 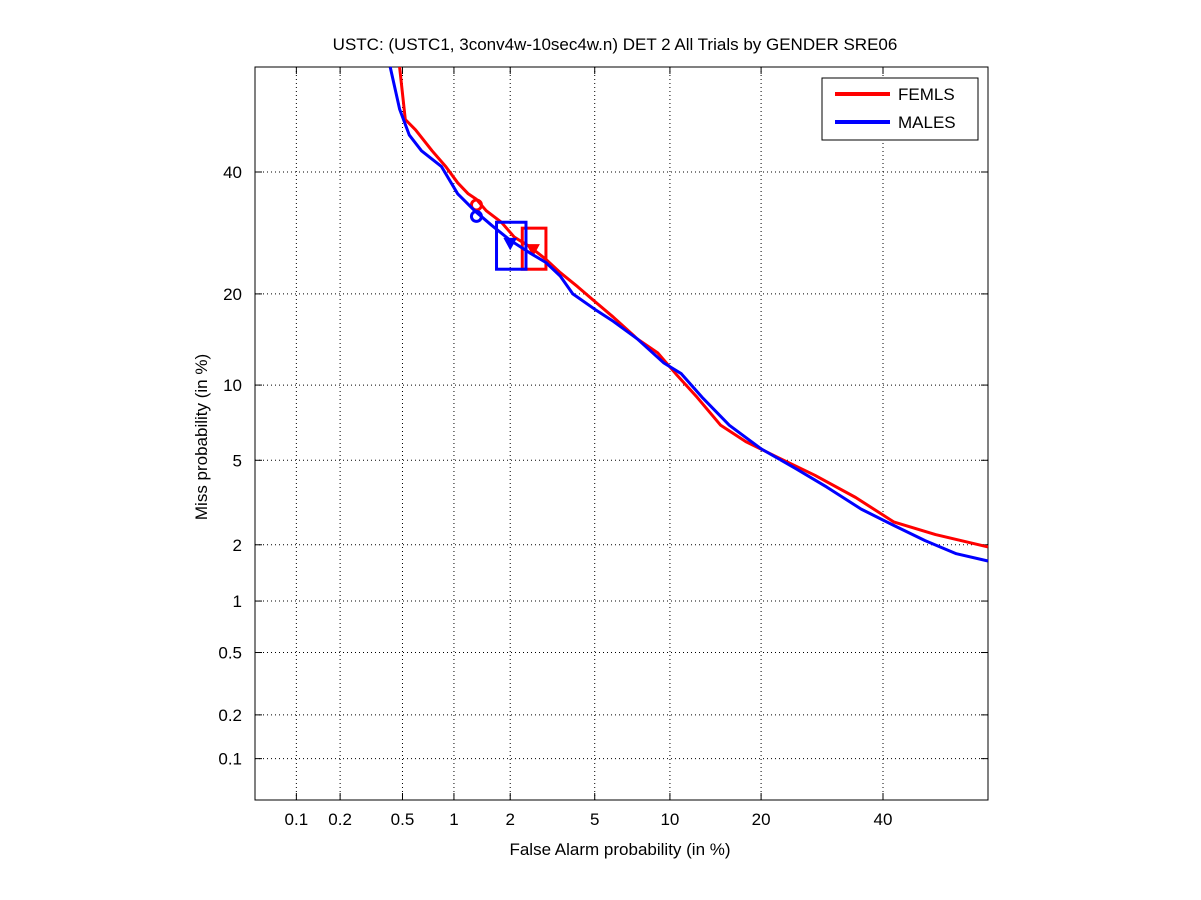 I want to click on legend-box, so click(x=900, y=109).